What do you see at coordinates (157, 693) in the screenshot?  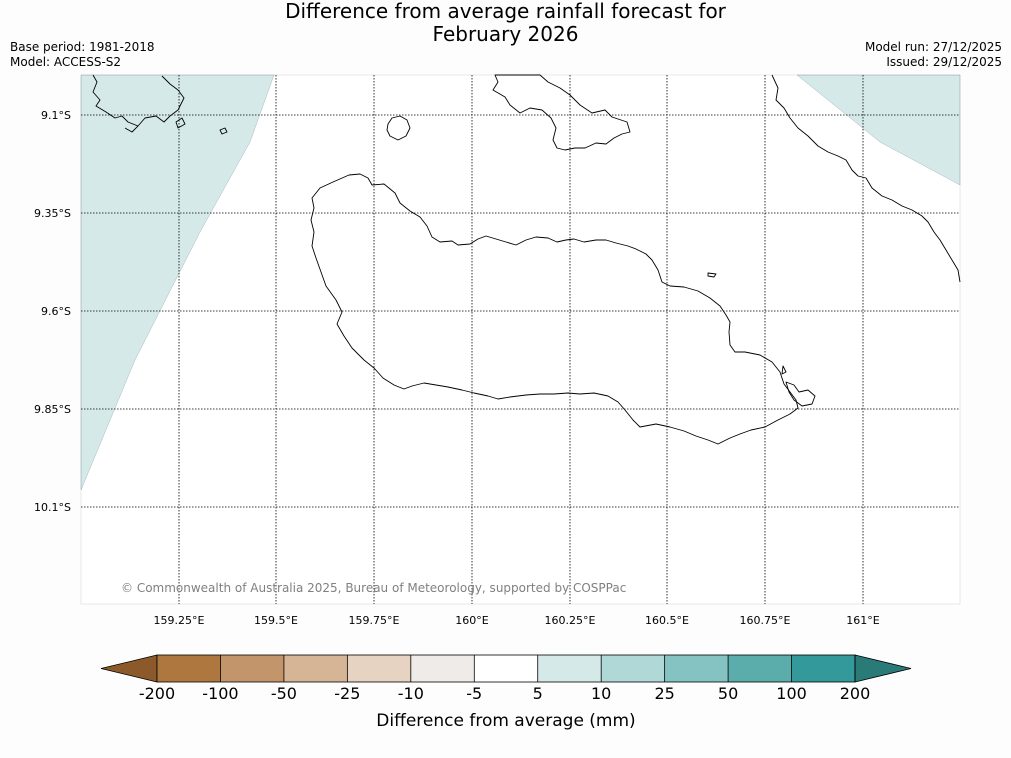 I see `colorbar-tick-label: -200` at bounding box center [157, 693].